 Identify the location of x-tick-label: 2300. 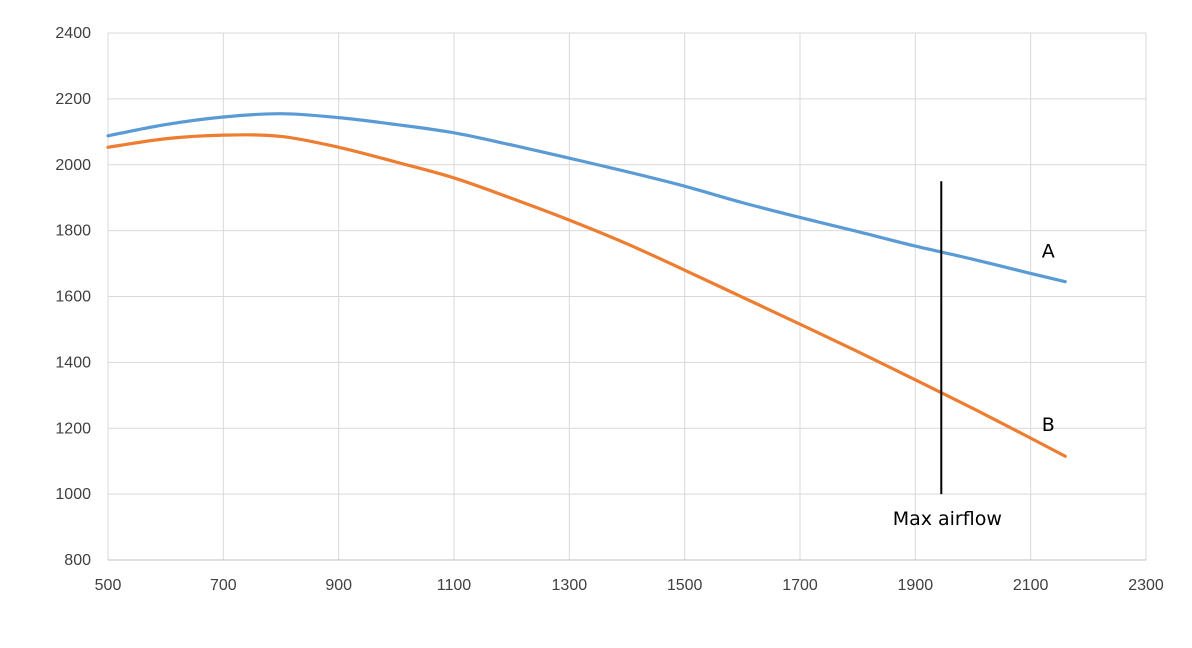
(1146, 585).